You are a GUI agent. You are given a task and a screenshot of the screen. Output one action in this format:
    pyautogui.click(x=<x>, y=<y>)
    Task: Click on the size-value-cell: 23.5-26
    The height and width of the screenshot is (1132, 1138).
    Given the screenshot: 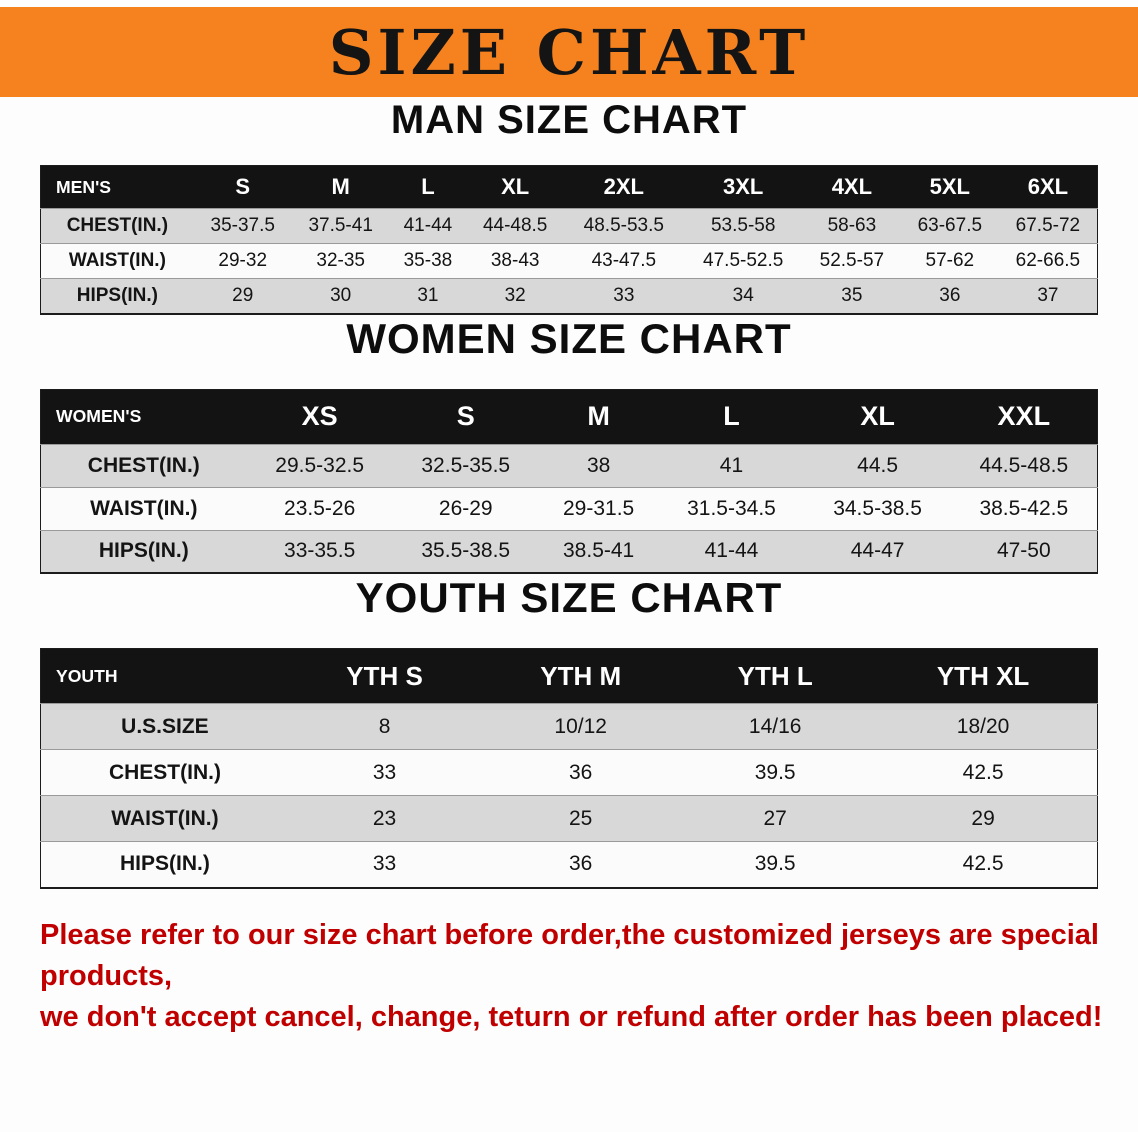 What is the action you would take?
    pyautogui.click(x=320, y=508)
    